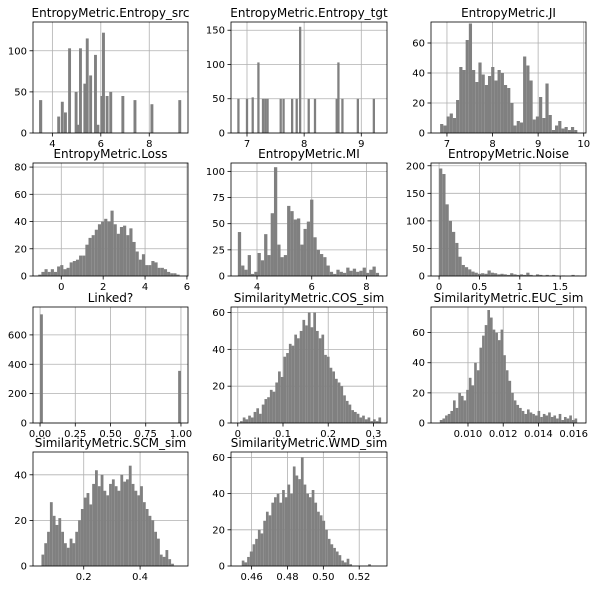 The height and width of the screenshot is (590, 602). What do you see at coordinates (24, 277) in the screenshot?
I see `y-tick-label: 0` at bounding box center [24, 277].